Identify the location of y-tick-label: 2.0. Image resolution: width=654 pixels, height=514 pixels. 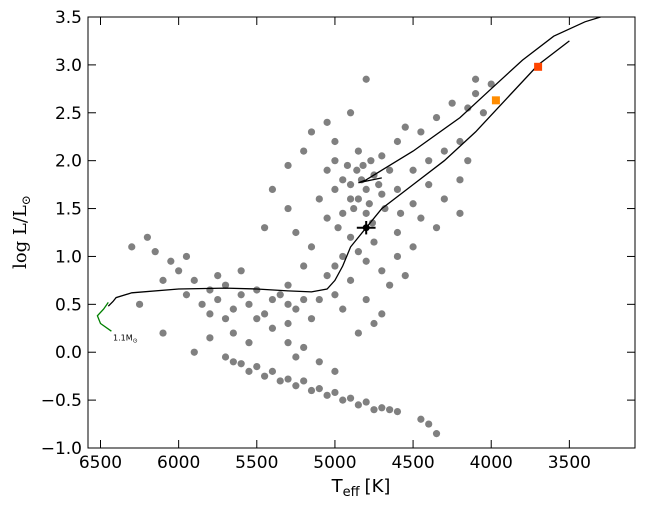
(68, 162).